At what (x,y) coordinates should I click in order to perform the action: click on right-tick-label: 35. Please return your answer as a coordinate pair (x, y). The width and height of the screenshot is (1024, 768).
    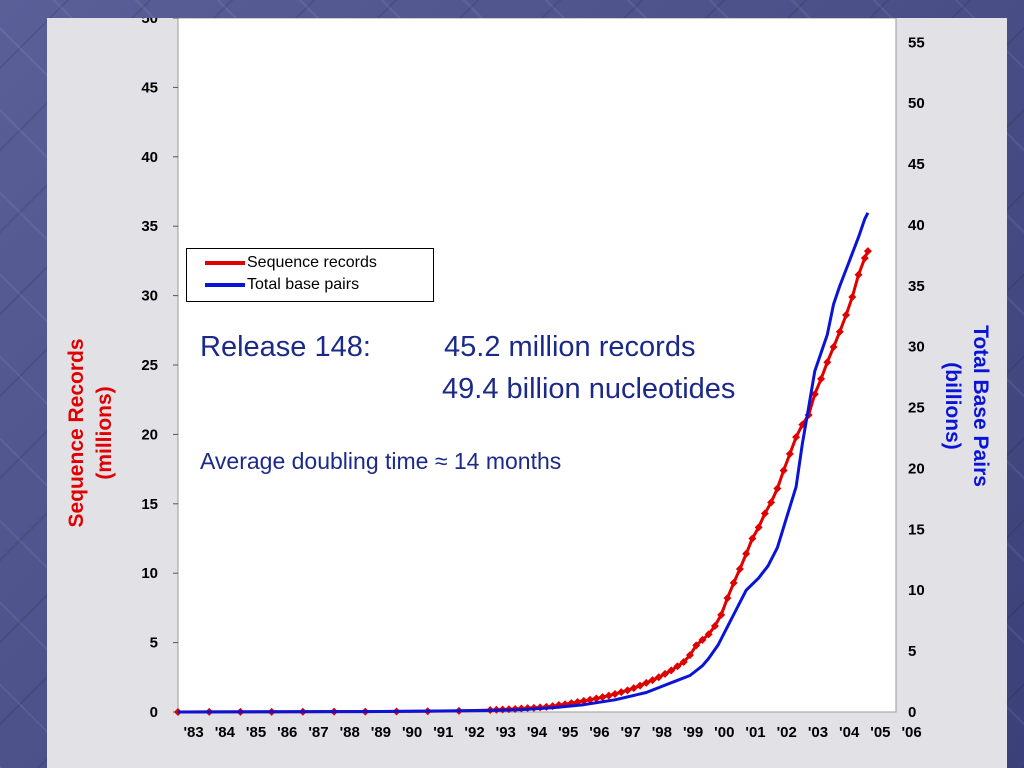
    Looking at the image, I should click on (916, 286).